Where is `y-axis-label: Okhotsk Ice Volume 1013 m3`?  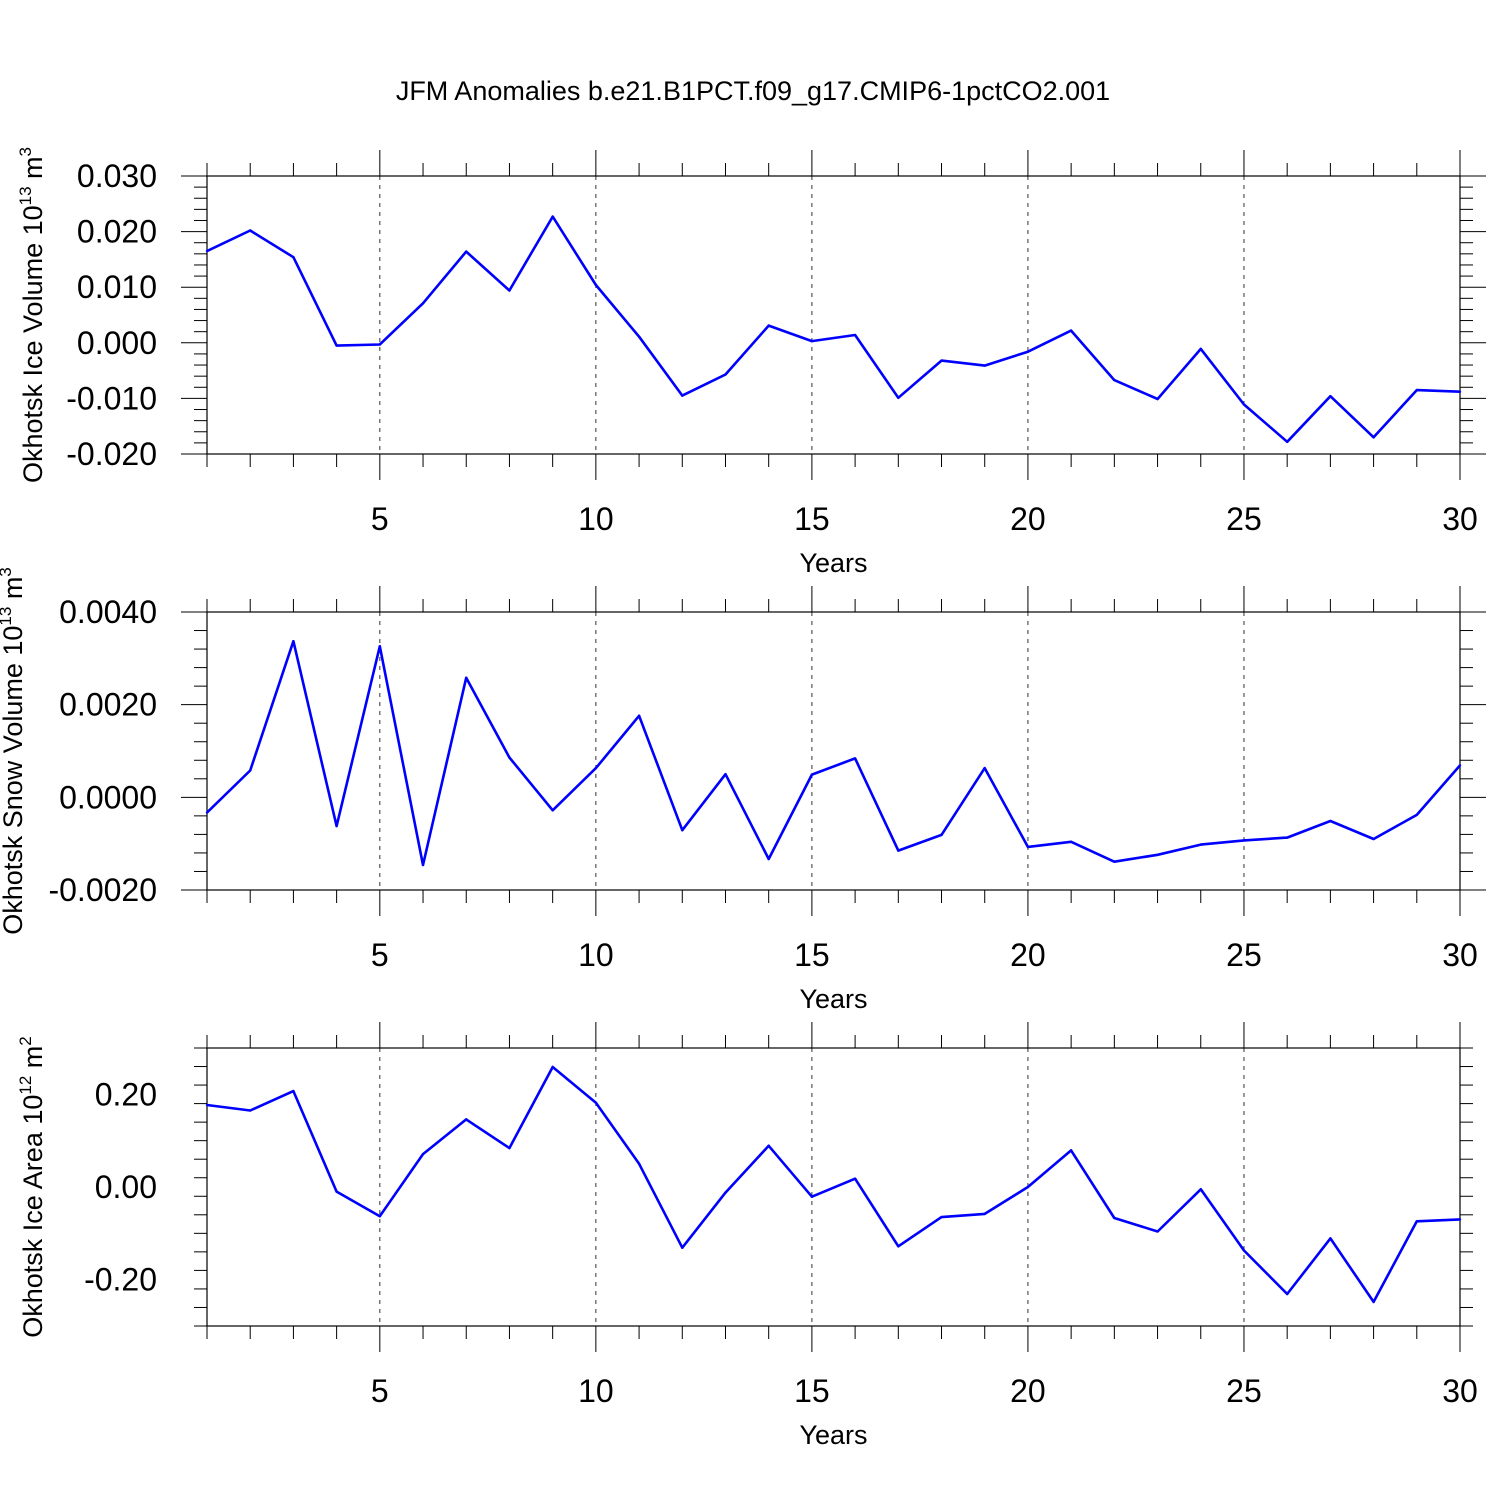
y-axis-label: Okhotsk Ice Volume 1013 m3 is located at coordinates (32, 315).